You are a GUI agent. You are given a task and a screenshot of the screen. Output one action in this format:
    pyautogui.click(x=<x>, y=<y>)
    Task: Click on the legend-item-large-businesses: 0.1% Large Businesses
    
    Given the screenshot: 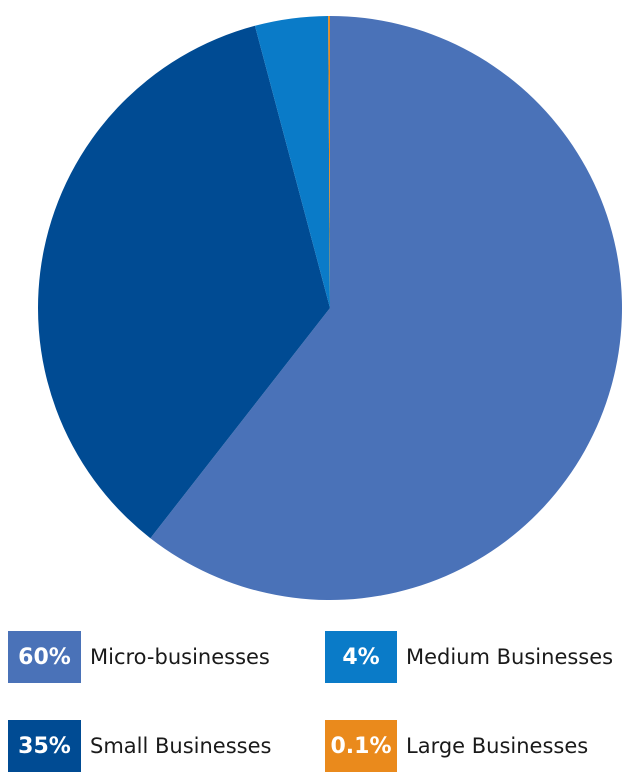 What is the action you would take?
    pyautogui.click(x=456, y=746)
    